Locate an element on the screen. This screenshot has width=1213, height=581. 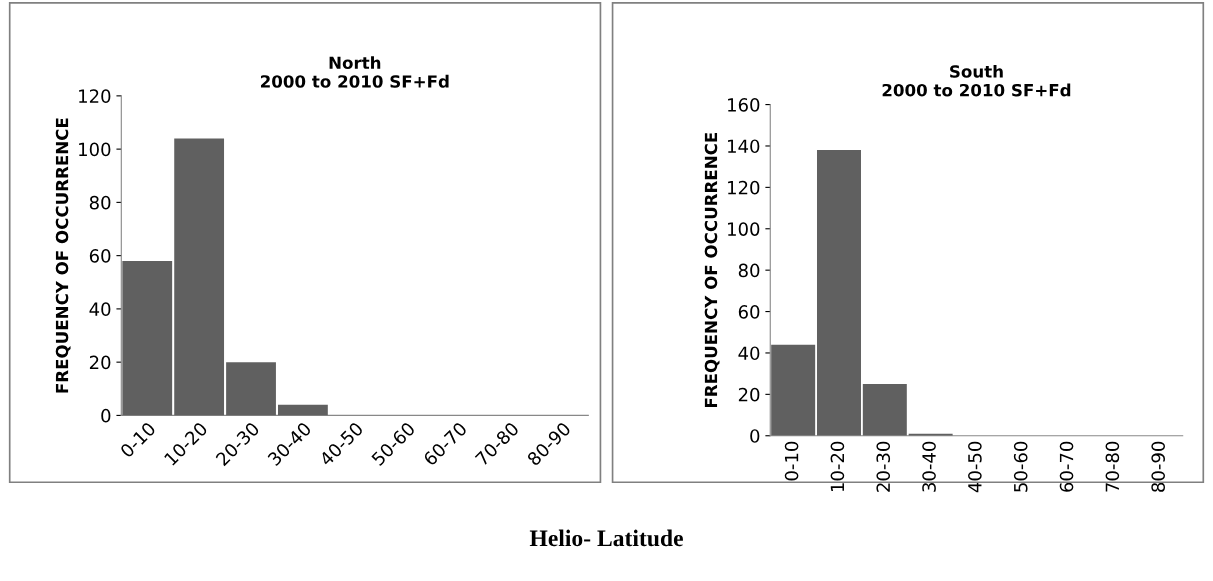
x-tick-label: 30-40 is located at coordinates (929, 466).